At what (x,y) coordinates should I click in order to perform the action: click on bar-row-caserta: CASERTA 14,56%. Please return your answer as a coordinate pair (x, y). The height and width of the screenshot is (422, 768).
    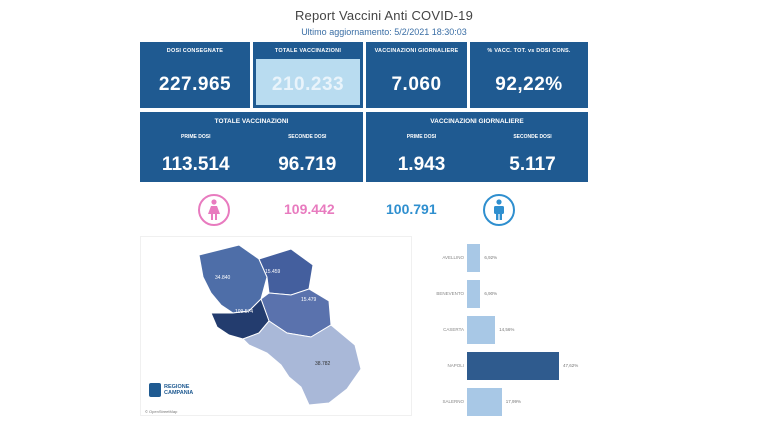
    Looking at the image, I should click on (505, 330).